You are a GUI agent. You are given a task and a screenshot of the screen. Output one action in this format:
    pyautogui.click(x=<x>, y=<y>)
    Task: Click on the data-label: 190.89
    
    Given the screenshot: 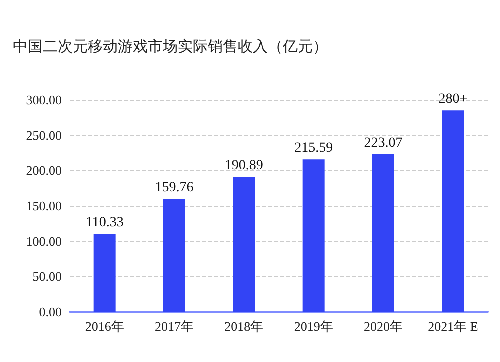 What is the action you would take?
    pyautogui.click(x=244, y=166)
    